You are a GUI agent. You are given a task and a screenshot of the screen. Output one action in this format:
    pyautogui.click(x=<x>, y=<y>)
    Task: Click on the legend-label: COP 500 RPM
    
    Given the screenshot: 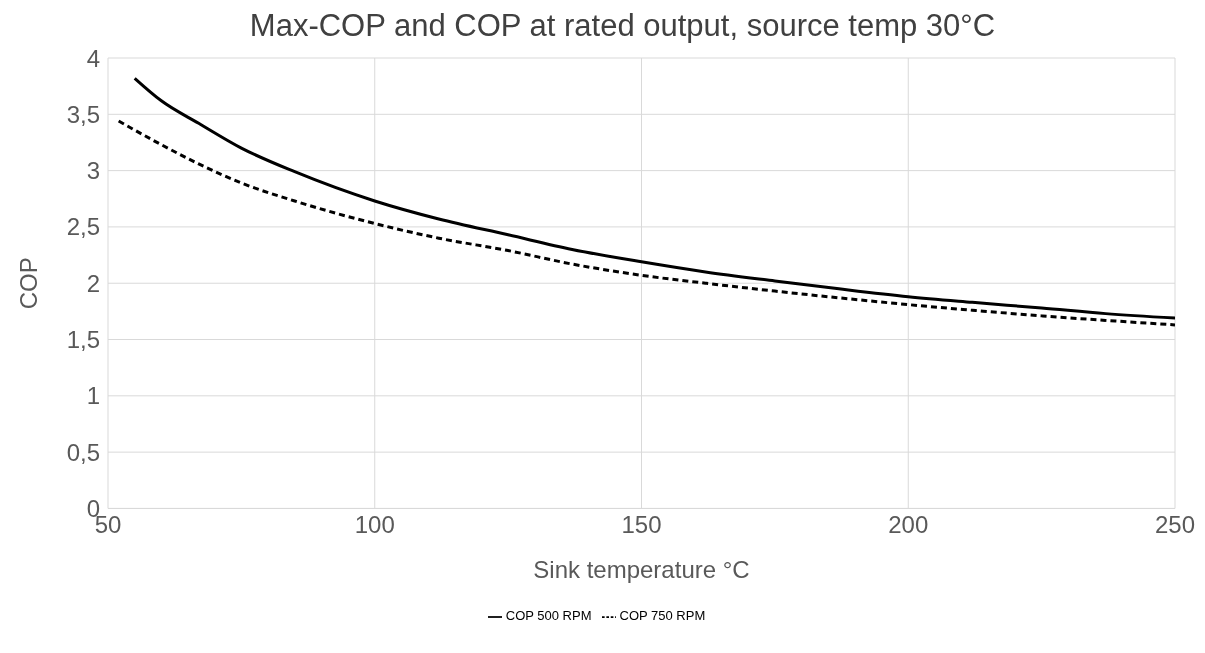 What is the action you would take?
    pyautogui.click(x=548, y=616)
    